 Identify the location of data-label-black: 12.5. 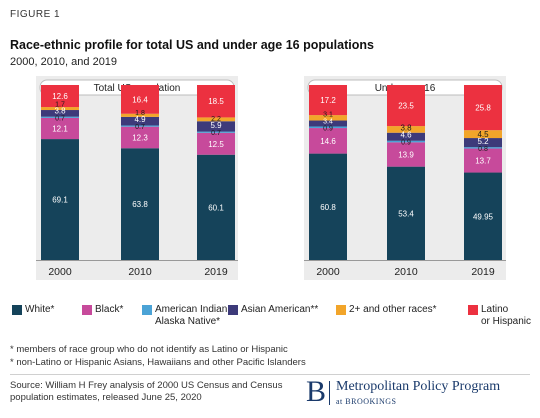
(216, 144).